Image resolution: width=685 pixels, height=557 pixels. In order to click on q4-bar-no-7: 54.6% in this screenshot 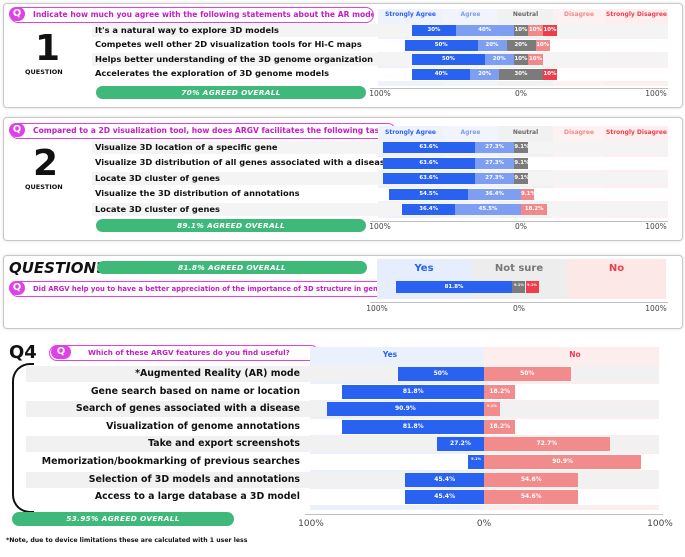, I will do `click(531, 497)`.